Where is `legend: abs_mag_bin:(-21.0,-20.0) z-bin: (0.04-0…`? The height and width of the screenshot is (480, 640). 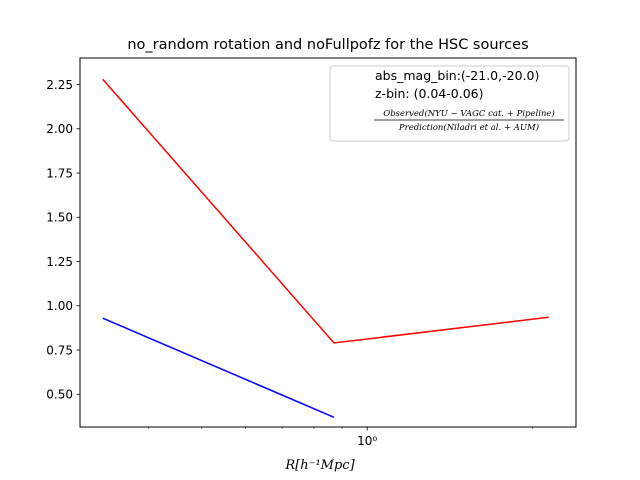
legend: abs_mag_bin:(-21.0,-20.0) z-bin: (0.04-0… is located at coordinates (449, 103).